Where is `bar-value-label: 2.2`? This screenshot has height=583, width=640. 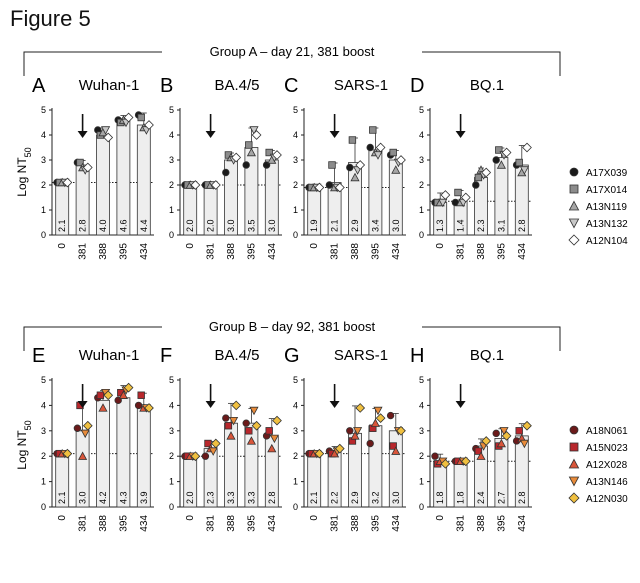 bar-value-label: 2.2 is located at coordinates (335, 497).